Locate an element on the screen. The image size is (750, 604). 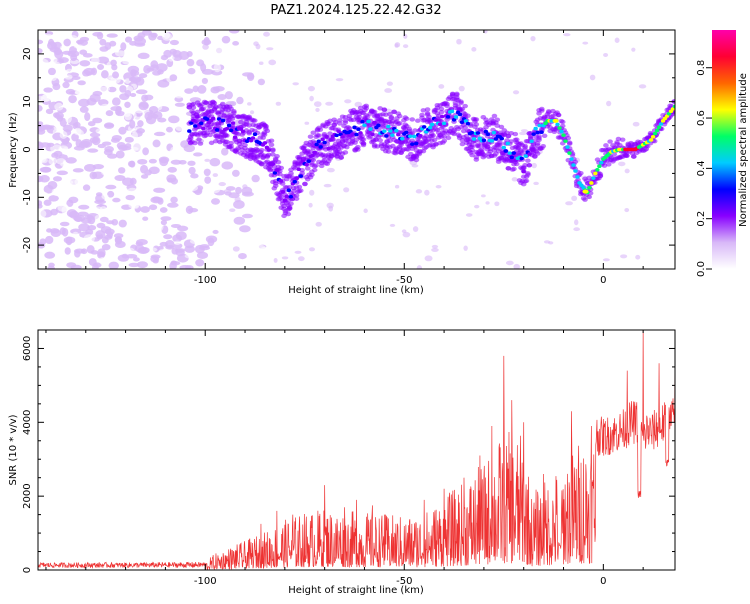
y-tick-label: -20 is located at coordinates (27, 245).